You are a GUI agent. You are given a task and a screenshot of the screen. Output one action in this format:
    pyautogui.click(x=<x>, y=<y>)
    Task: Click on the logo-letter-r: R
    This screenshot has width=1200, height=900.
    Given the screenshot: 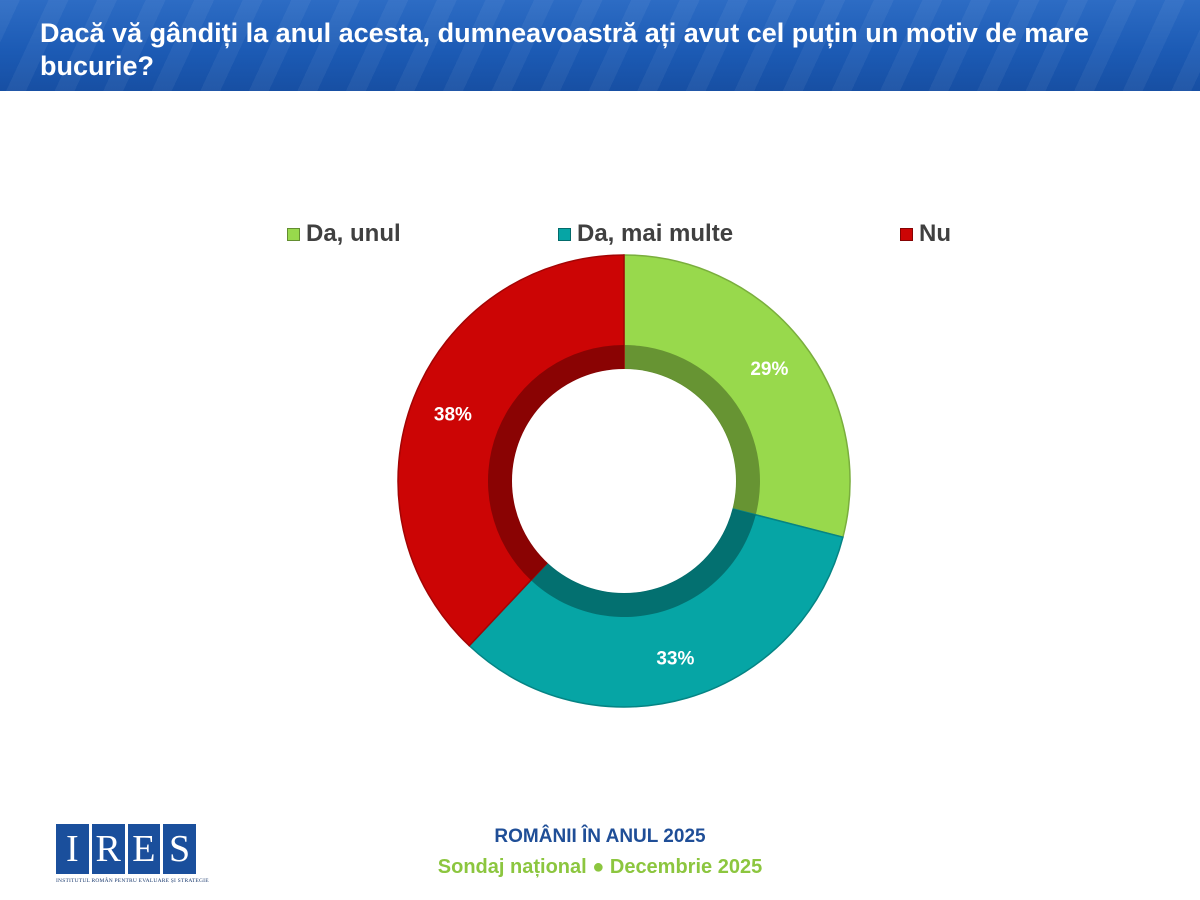 What is the action you would take?
    pyautogui.click(x=108, y=849)
    